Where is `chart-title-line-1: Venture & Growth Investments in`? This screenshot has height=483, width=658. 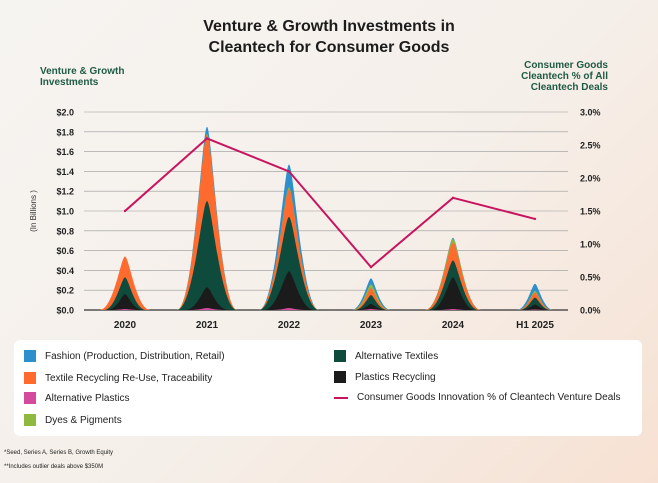
chart-title-line-1: Venture & Growth Investments in is located at coordinates (329, 26).